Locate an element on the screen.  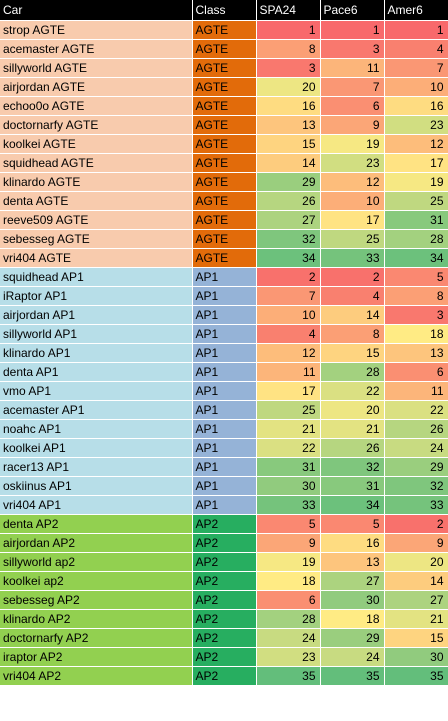
table-row: klinardo AGTE AGTE 29 12 19 is located at coordinates (224, 182).